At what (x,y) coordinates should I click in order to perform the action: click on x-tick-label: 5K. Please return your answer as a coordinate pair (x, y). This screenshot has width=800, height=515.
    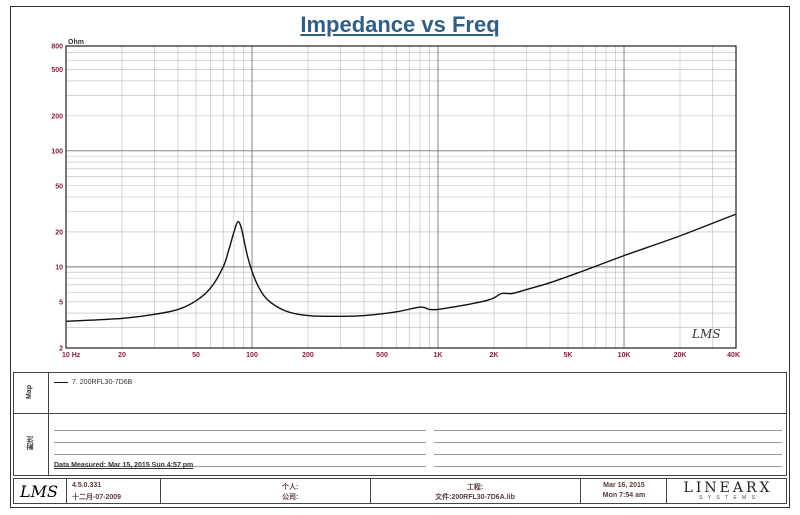
    Looking at the image, I should click on (568, 355).